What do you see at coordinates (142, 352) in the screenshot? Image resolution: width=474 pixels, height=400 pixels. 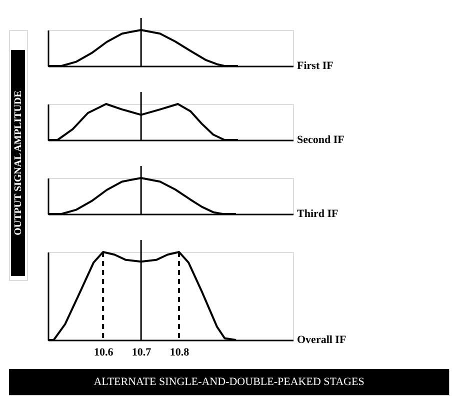 I see `x-tick-label: 10.7` at bounding box center [142, 352].